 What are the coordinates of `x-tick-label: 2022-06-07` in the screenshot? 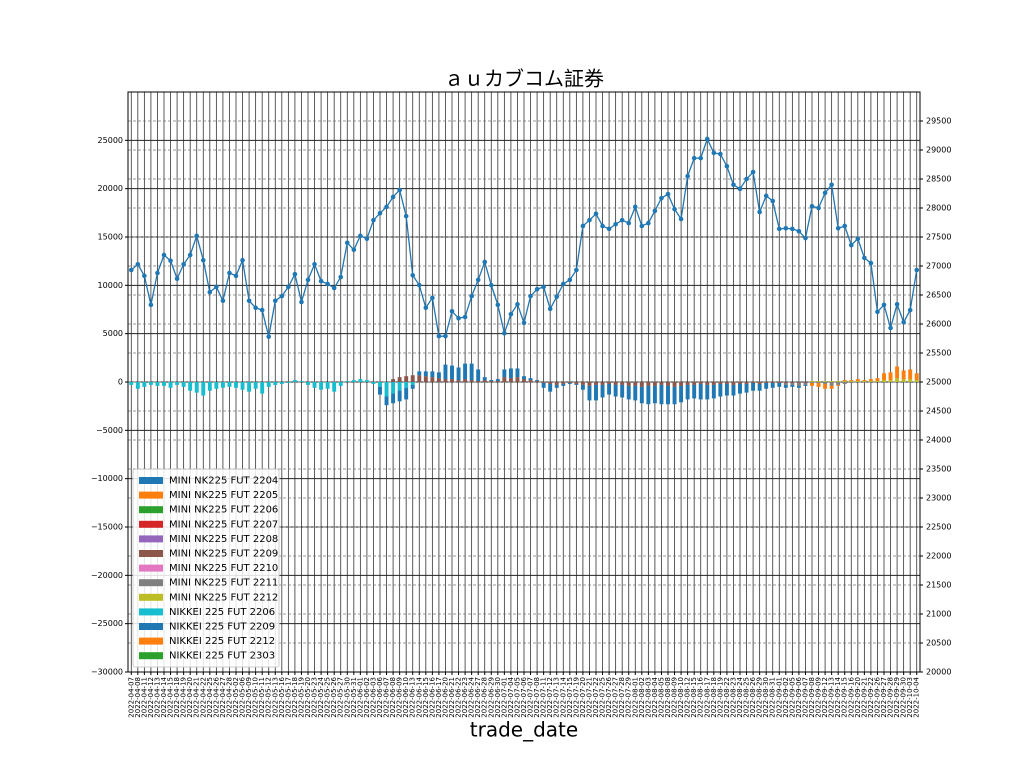 It's located at (387, 697).